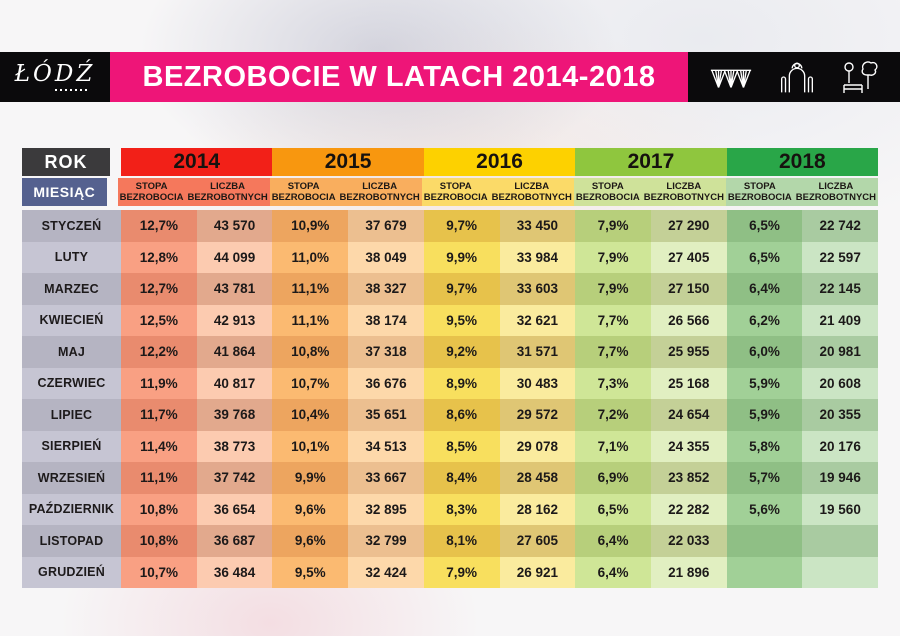 This screenshot has width=900, height=636. I want to click on year-group-2016: 8,3% 28 162, so click(499, 509).